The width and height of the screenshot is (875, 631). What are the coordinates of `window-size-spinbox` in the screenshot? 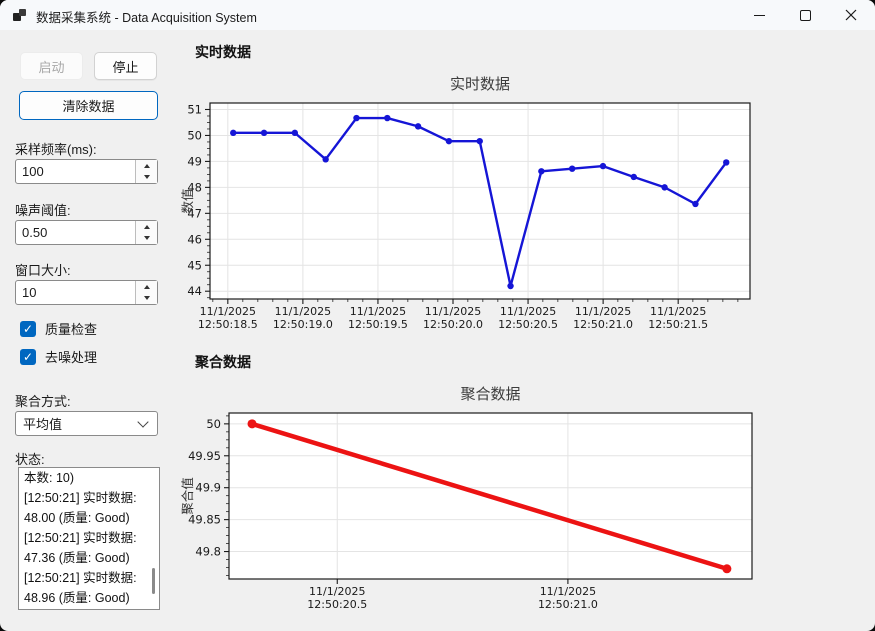 It's located at (86, 292).